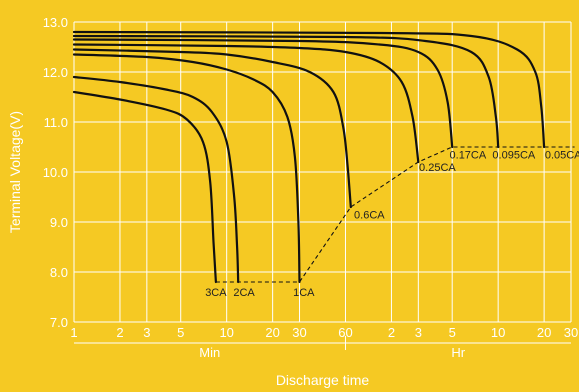 The height and width of the screenshot is (392, 579). Describe the element at coordinates (562, 156) in the screenshot. I see `curve-label: 0.05CA` at that location.